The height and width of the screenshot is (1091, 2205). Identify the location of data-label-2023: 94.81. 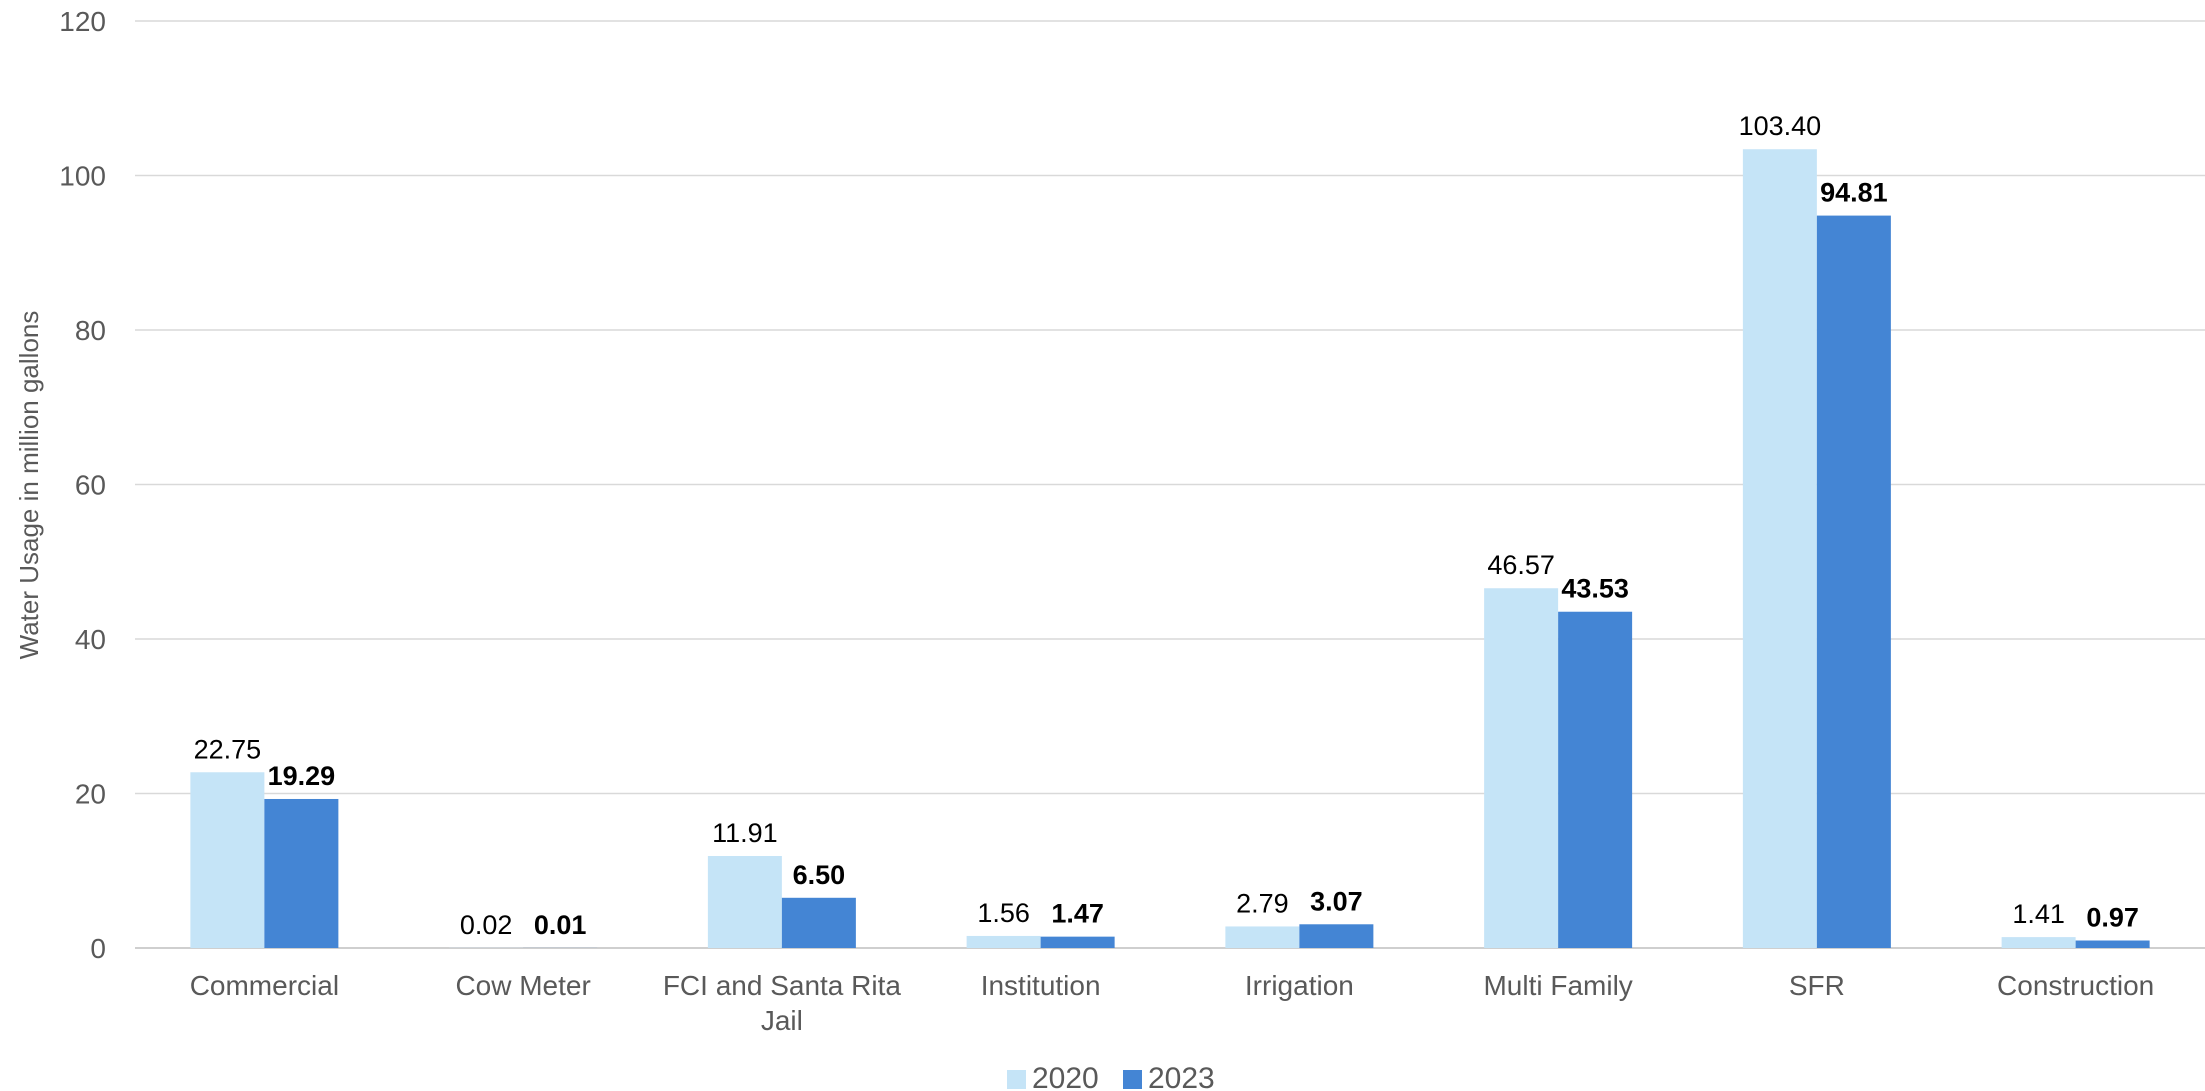
(1854, 193).